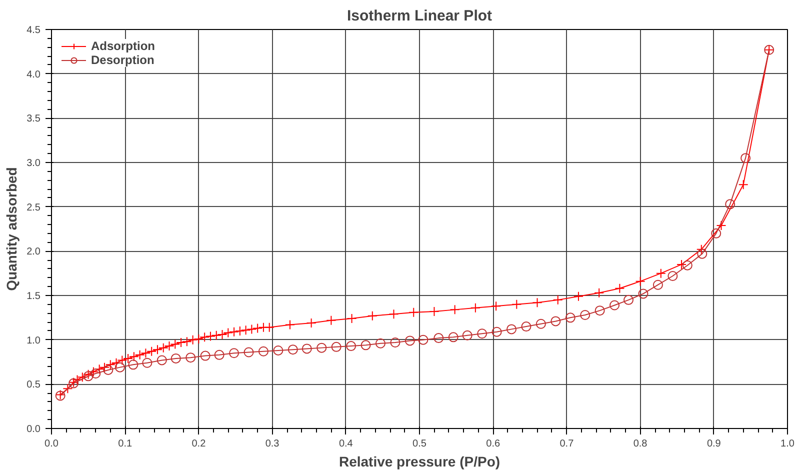 The width and height of the screenshot is (797, 472). What do you see at coordinates (419, 444) in the screenshot?
I see `x-tick-label: 0.5` at bounding box center [419, 444].